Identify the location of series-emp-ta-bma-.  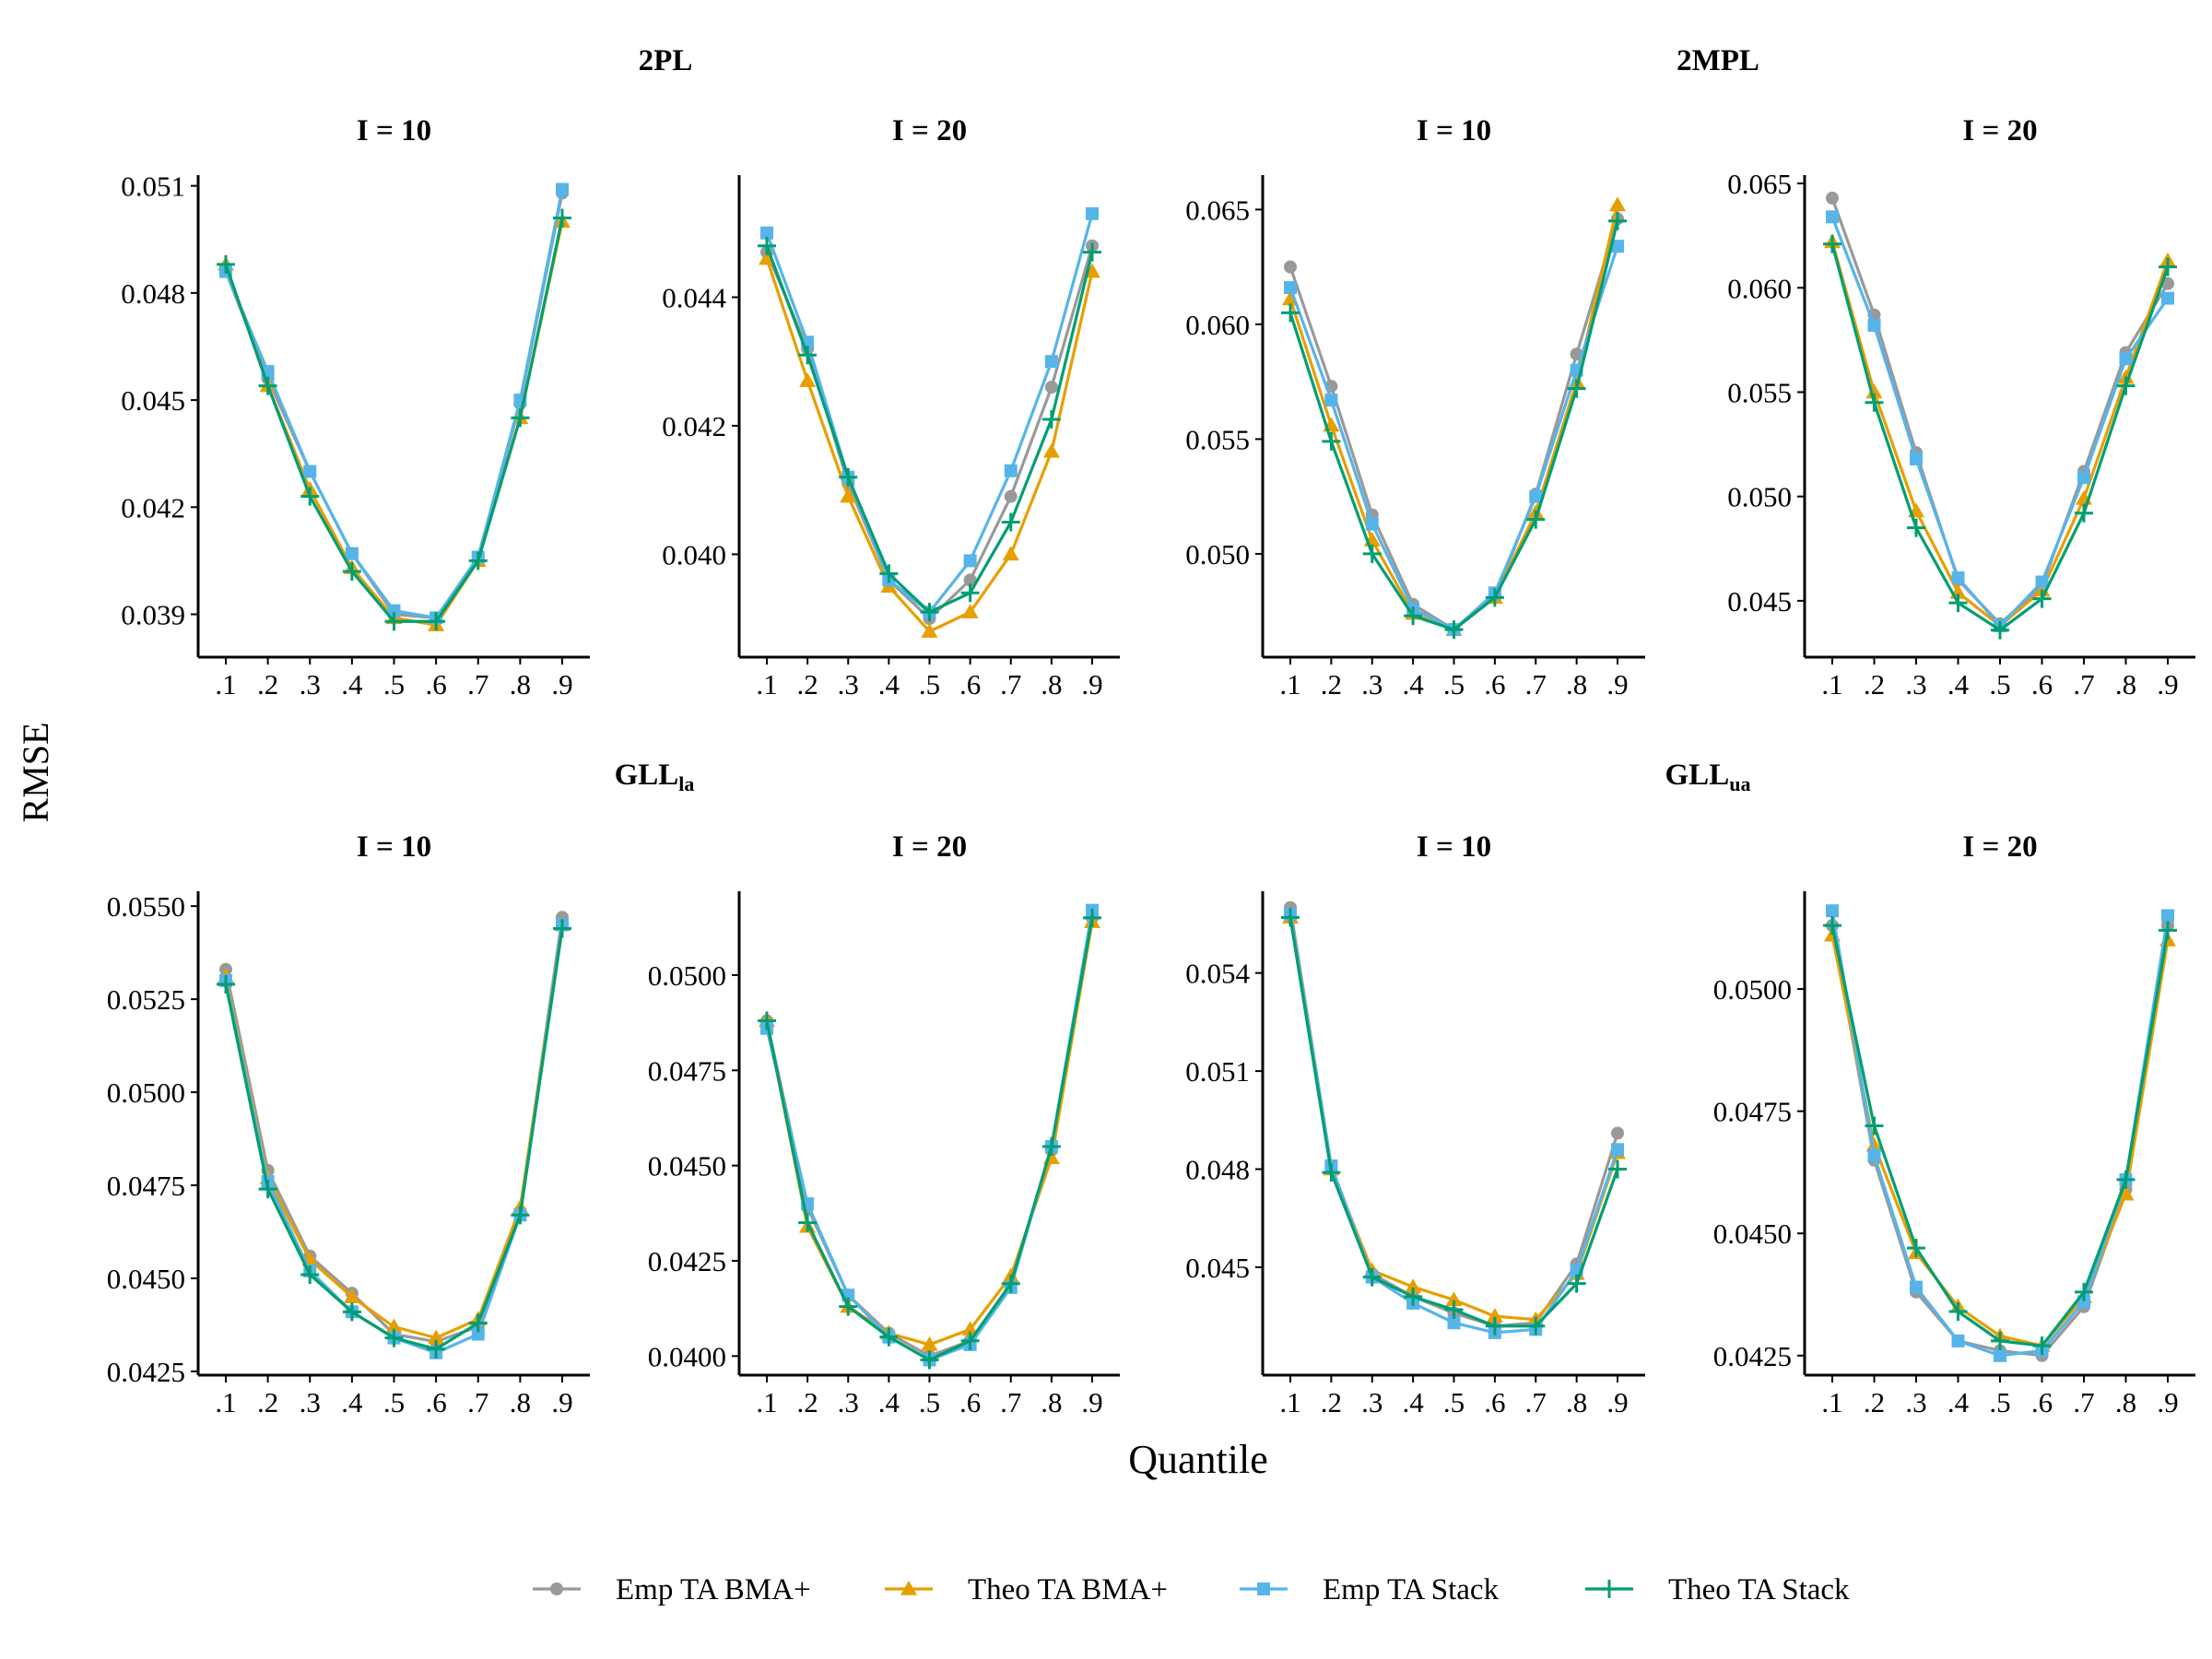
(394, 1129).